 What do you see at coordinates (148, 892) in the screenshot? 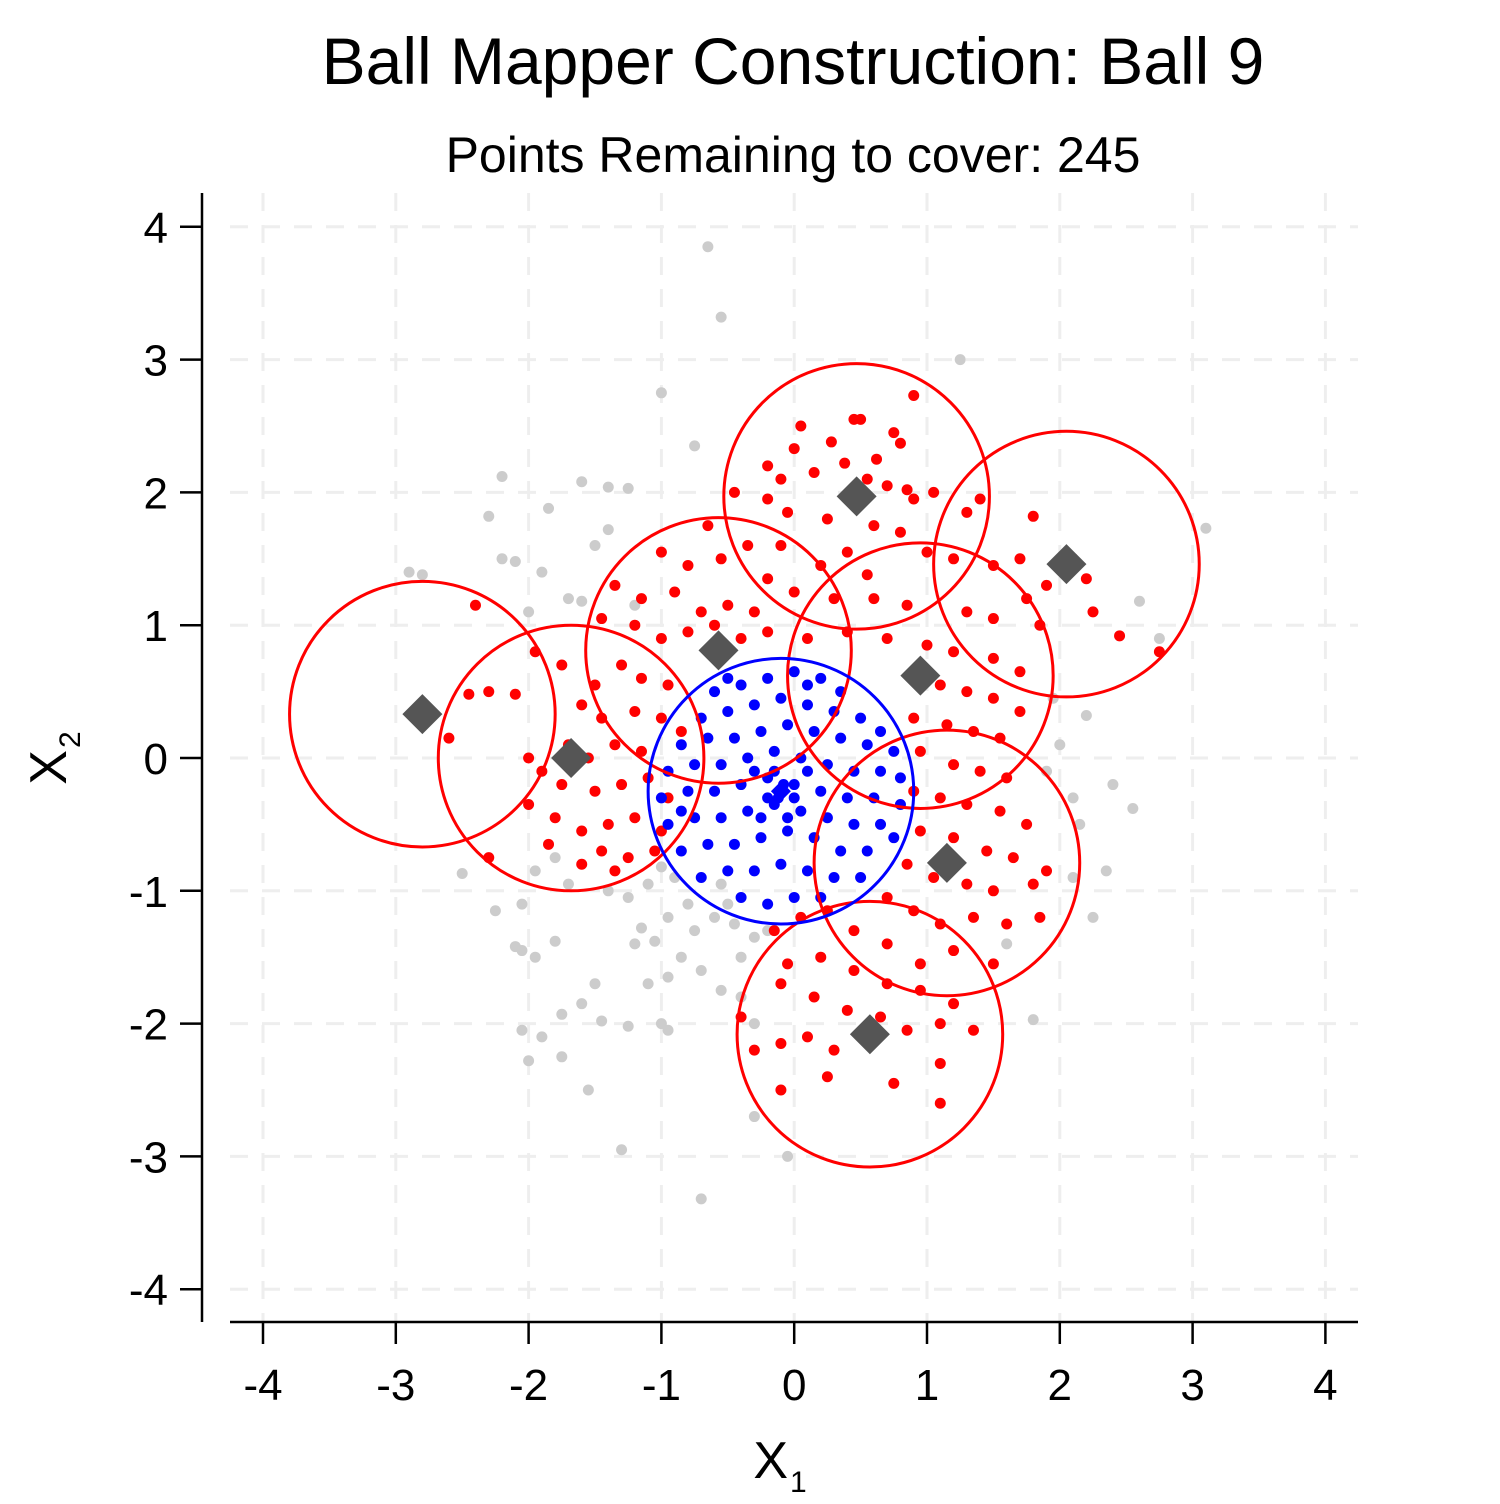
I see `y-tick-label-3: -1` at bounding box center [148, 892].